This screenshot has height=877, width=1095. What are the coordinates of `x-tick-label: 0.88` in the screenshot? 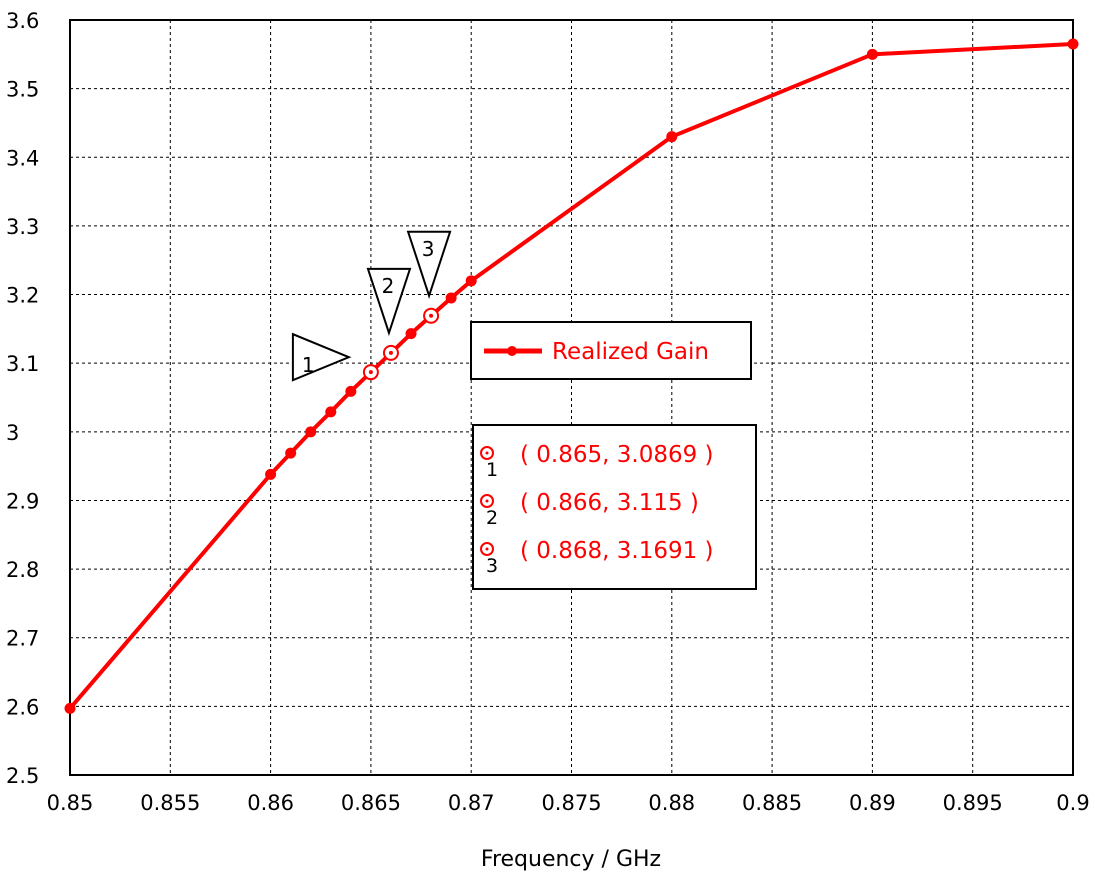 It's located at (671, 803).